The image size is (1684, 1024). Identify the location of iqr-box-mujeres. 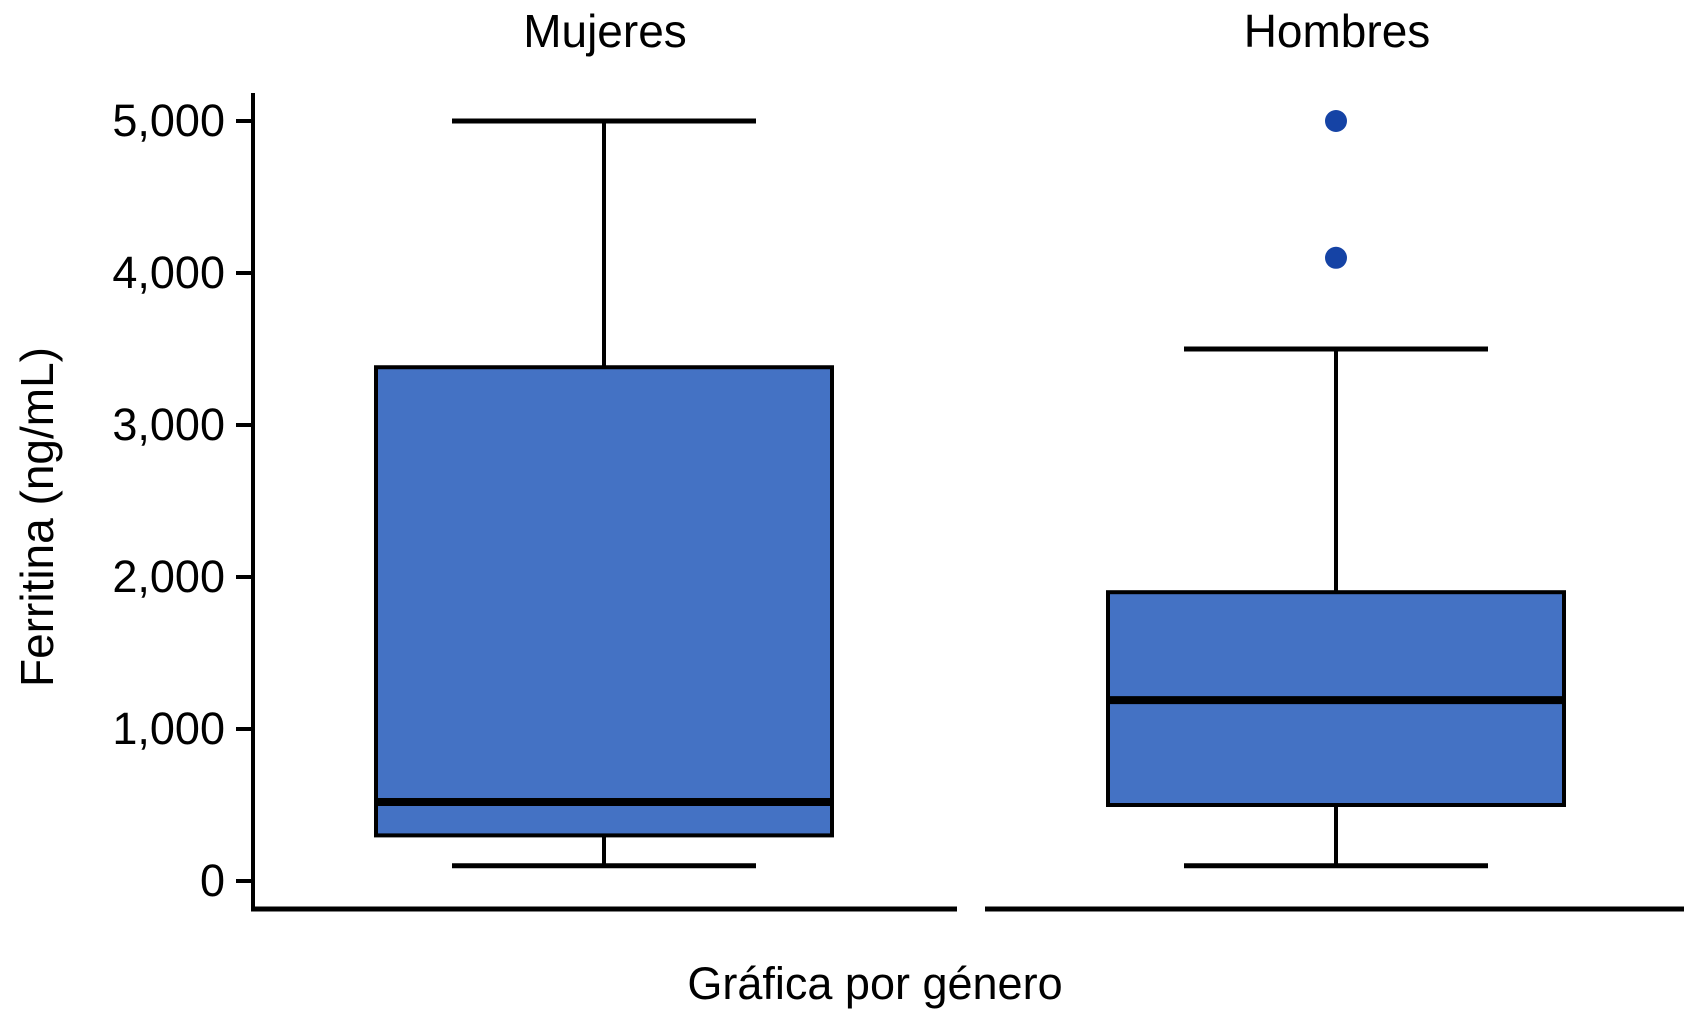
(604, 601).